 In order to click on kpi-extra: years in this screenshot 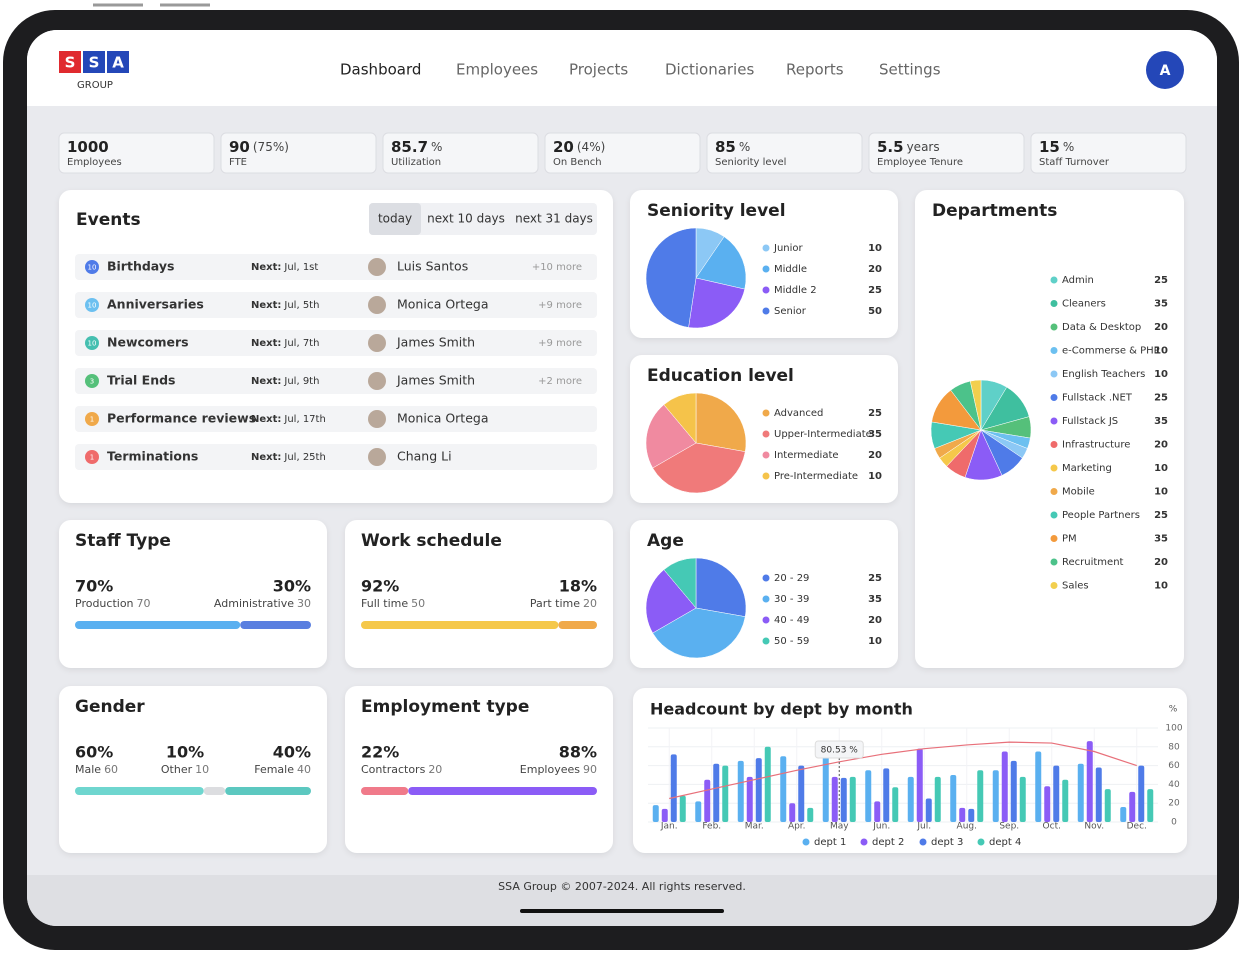, I will do `click(923, 147)`.